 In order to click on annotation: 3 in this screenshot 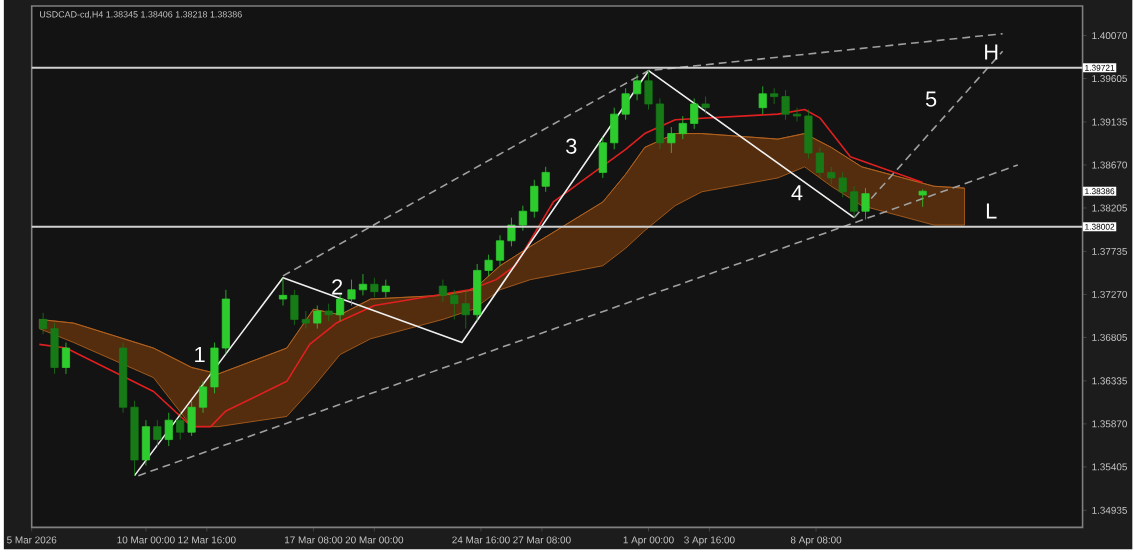, I will do `click(571, 146)`.